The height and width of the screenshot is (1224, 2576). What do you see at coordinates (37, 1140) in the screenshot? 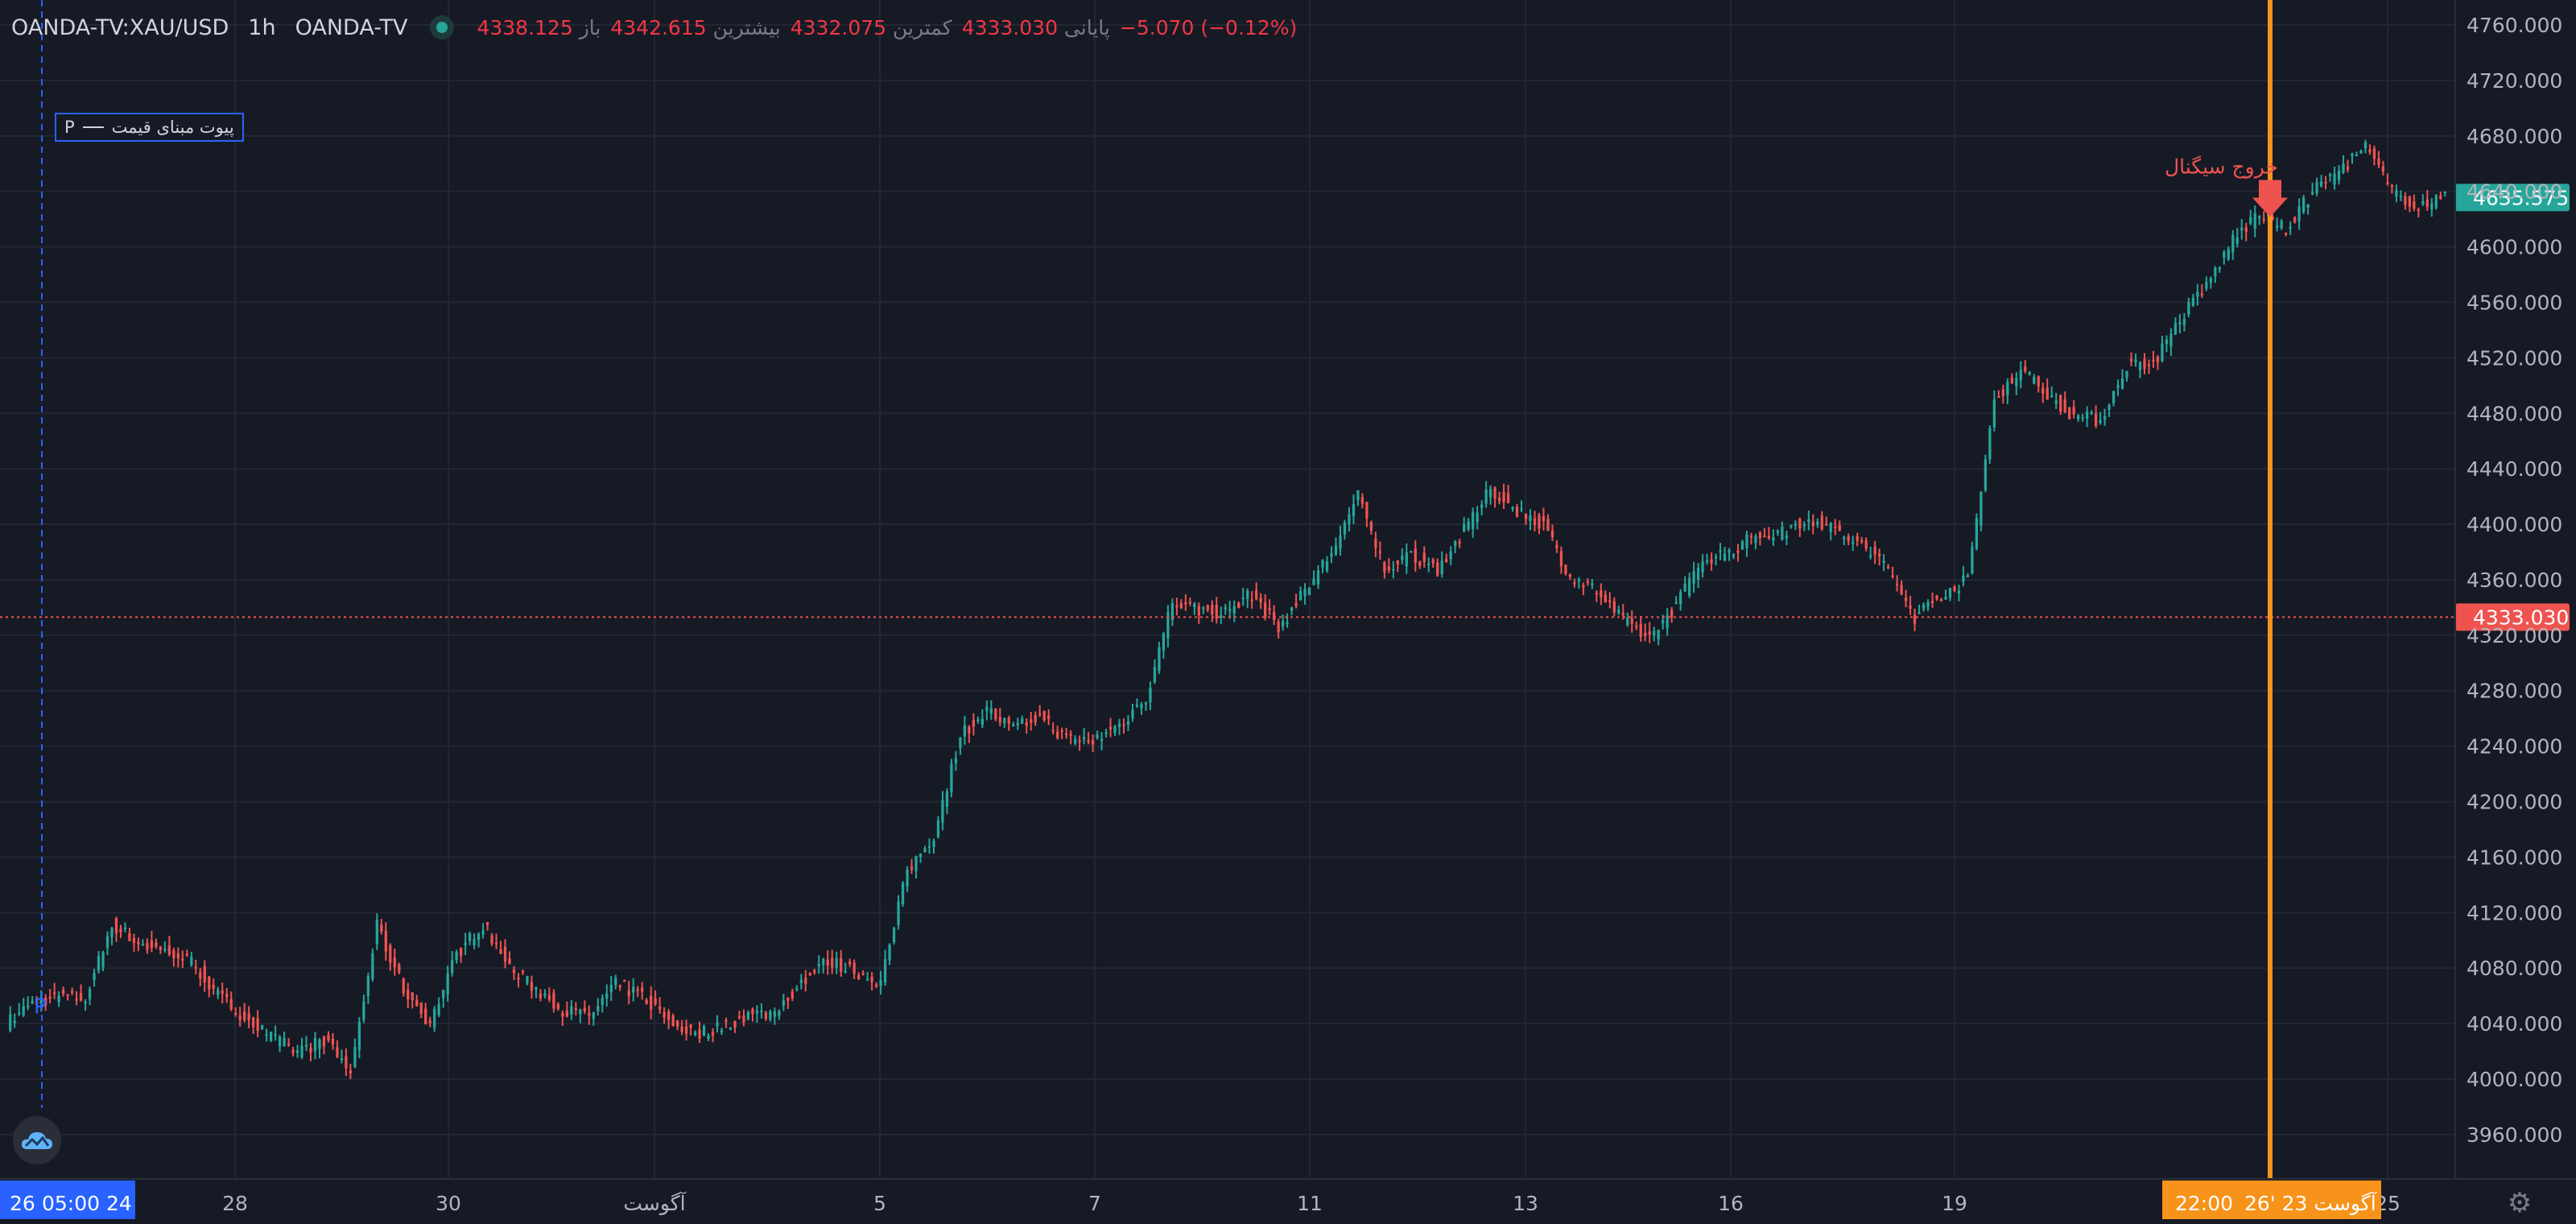
I see `cloud-icon` at bounding box center [37, 1140].